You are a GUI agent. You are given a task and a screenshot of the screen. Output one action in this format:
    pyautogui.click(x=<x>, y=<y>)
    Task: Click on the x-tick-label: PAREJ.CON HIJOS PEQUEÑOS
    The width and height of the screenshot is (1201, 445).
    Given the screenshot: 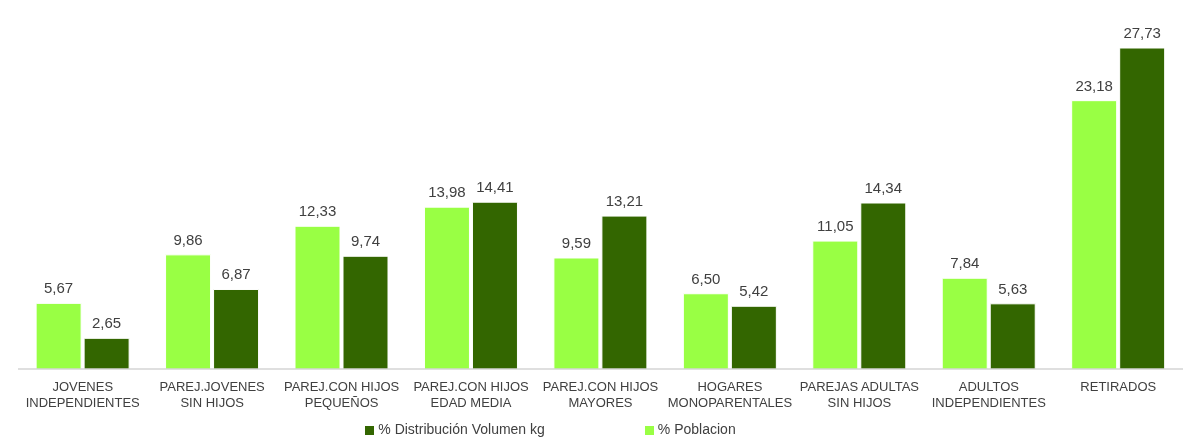 What is the action you would take?
    pyautogui.click(x=341, y=394)
    